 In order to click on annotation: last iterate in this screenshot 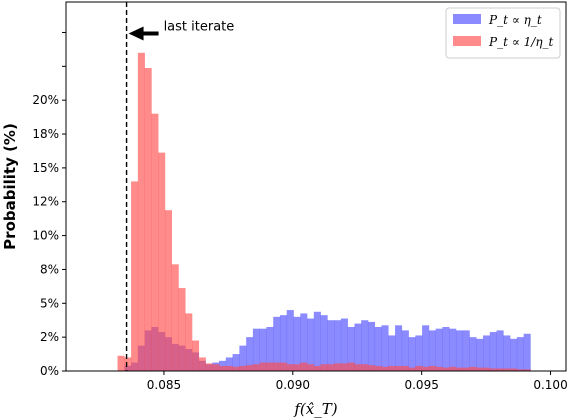, I will do `click(181, 30)`.